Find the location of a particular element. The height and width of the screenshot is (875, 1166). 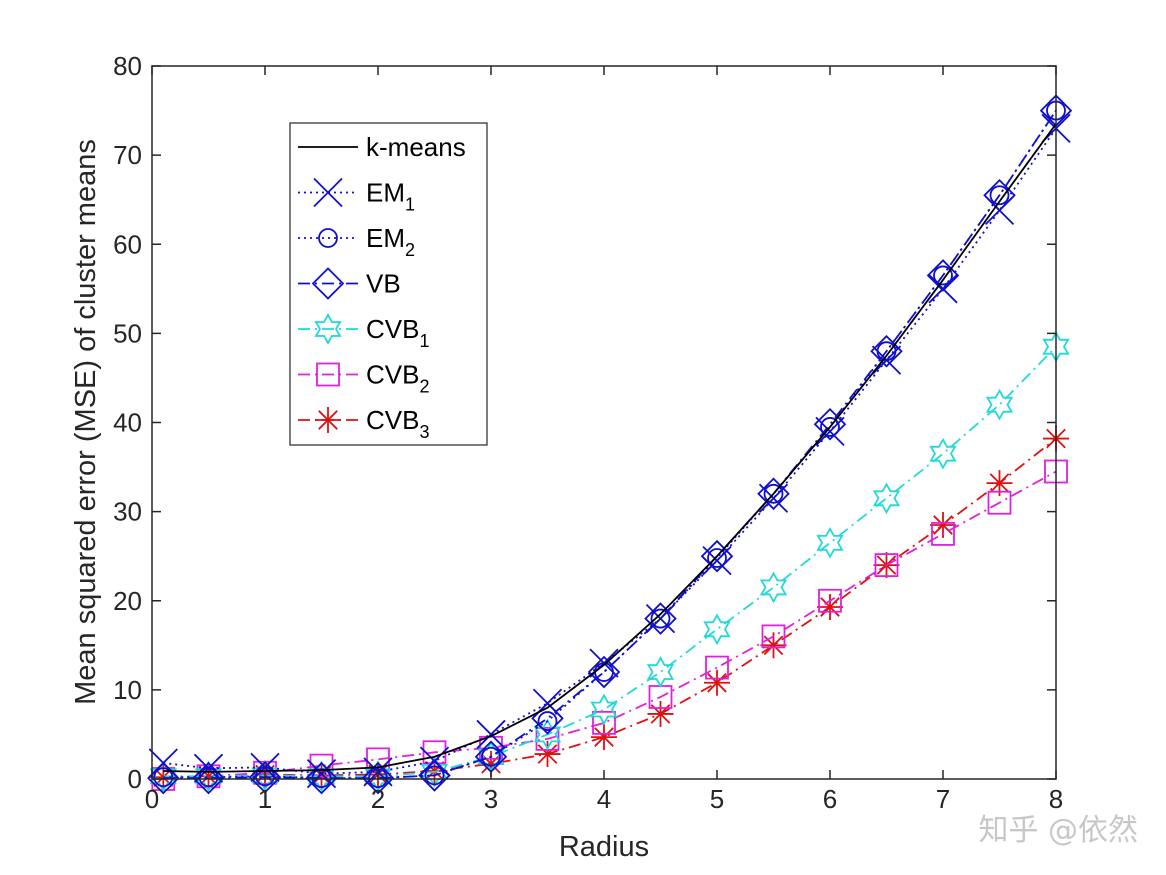

y-tick-label: 50 is located at coordinates (127, 333).